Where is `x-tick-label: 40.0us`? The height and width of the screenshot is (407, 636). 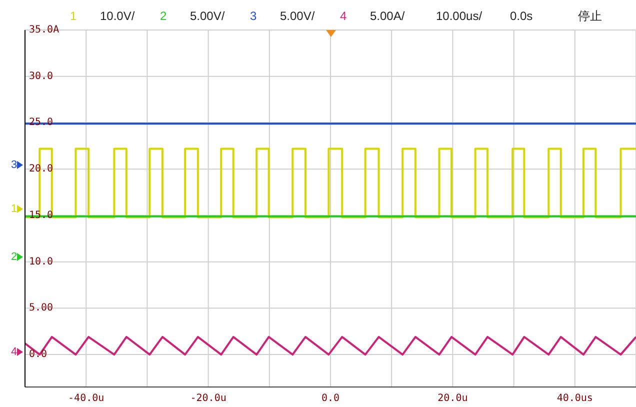
x-tick-label: 40.0us is located at coordinates (574, 398).